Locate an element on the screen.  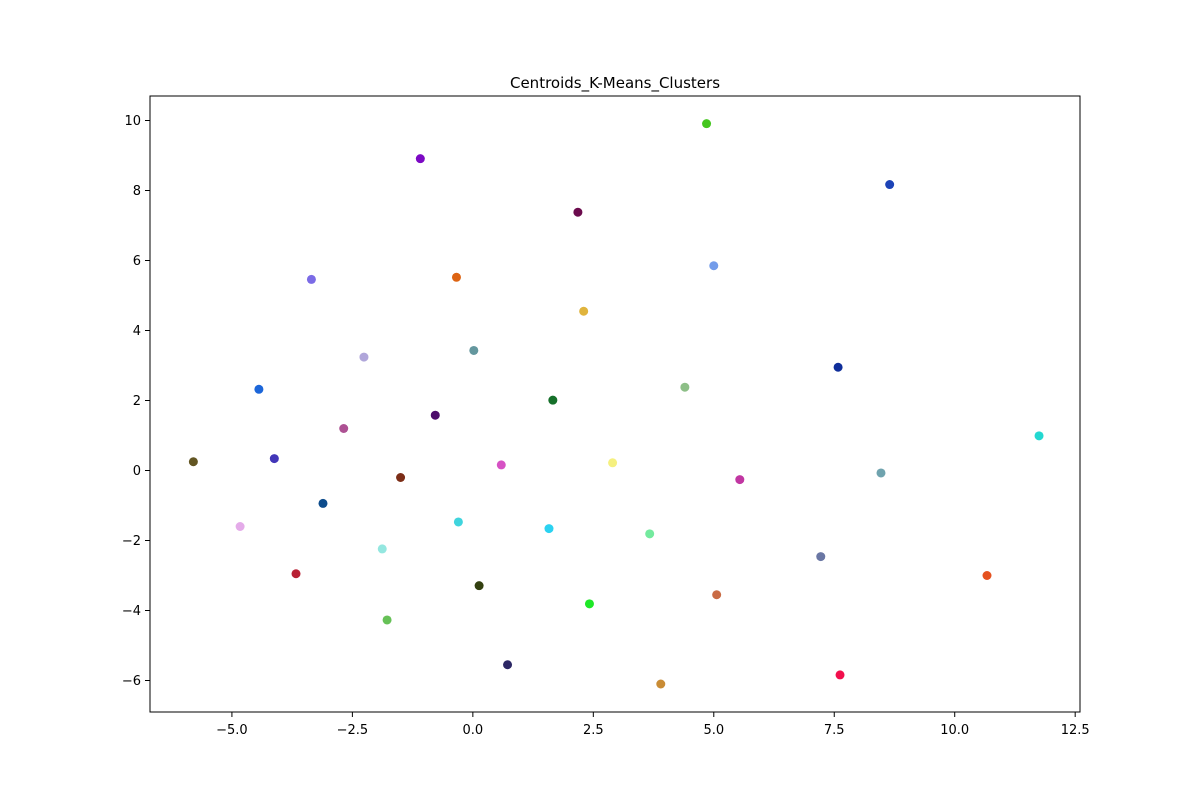
chart-title: Centroids_K-Means_Clusters is located at coordinates (615, 83).